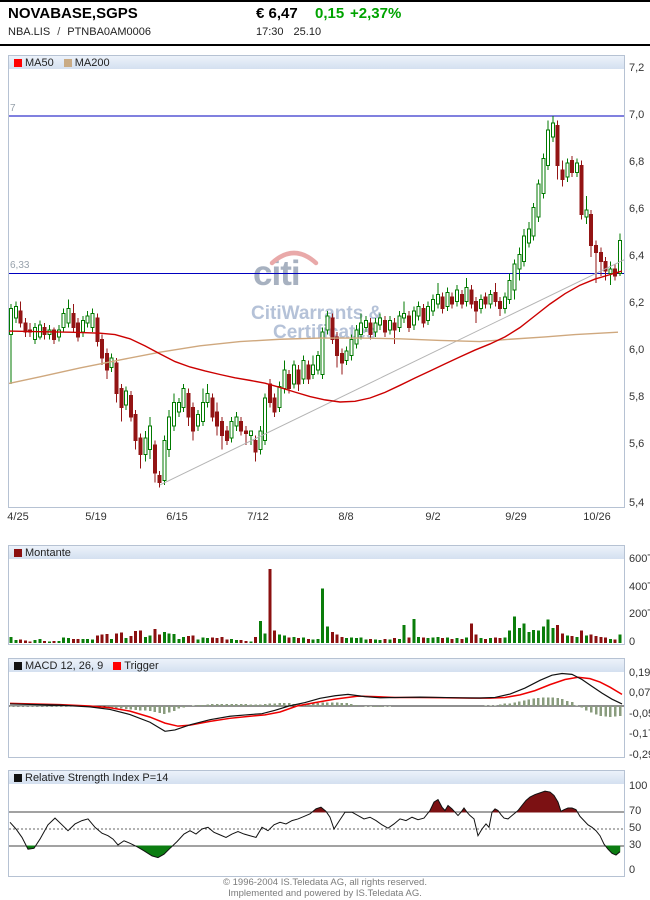  Describe the element at coordinates (29, 32) in the screenshot. I see `ticker-symbol: NBA.LIS` at that location.